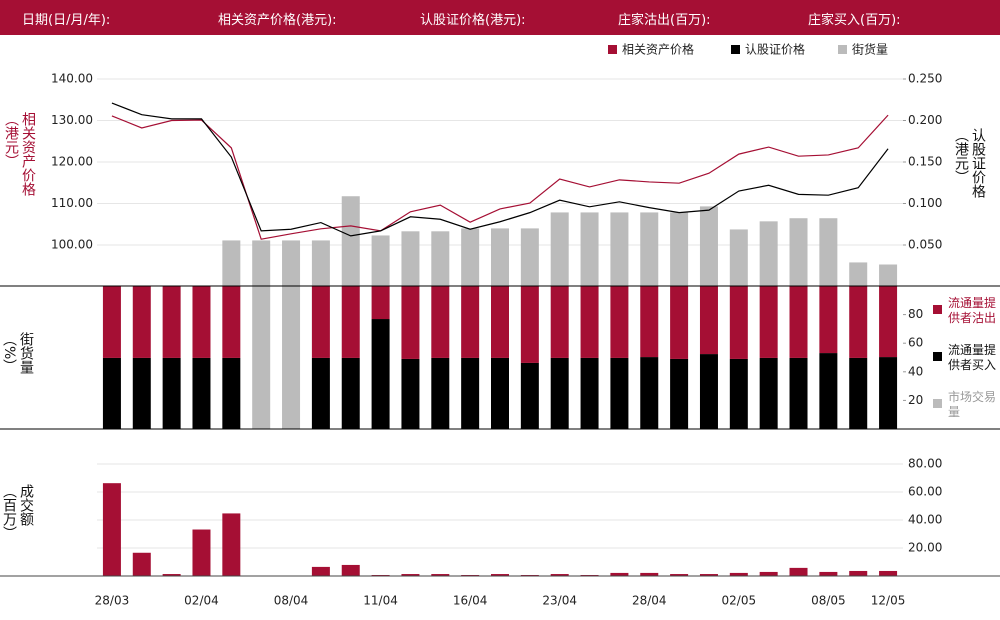 This screenshot has width=1000, height=620. What do you see at coordinates (380, 601) in the screenshot?
I see `x-tick-label: 11/04` at bounding box center [380, 601].